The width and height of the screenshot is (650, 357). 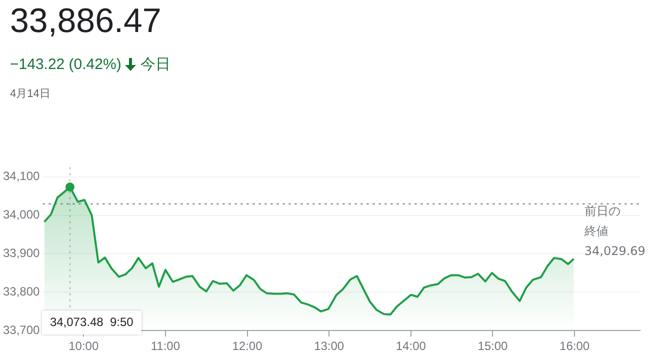 What do you see at coordinates (86, 21) in the screenshot?
I see `chart-title: 33,886.47` at bounding box center [86, 21].